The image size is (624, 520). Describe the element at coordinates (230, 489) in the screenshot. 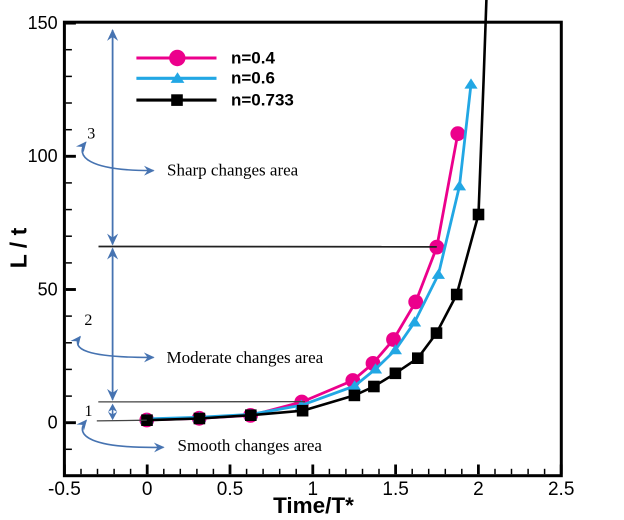

I see `svg-text: 0.5` at that location.